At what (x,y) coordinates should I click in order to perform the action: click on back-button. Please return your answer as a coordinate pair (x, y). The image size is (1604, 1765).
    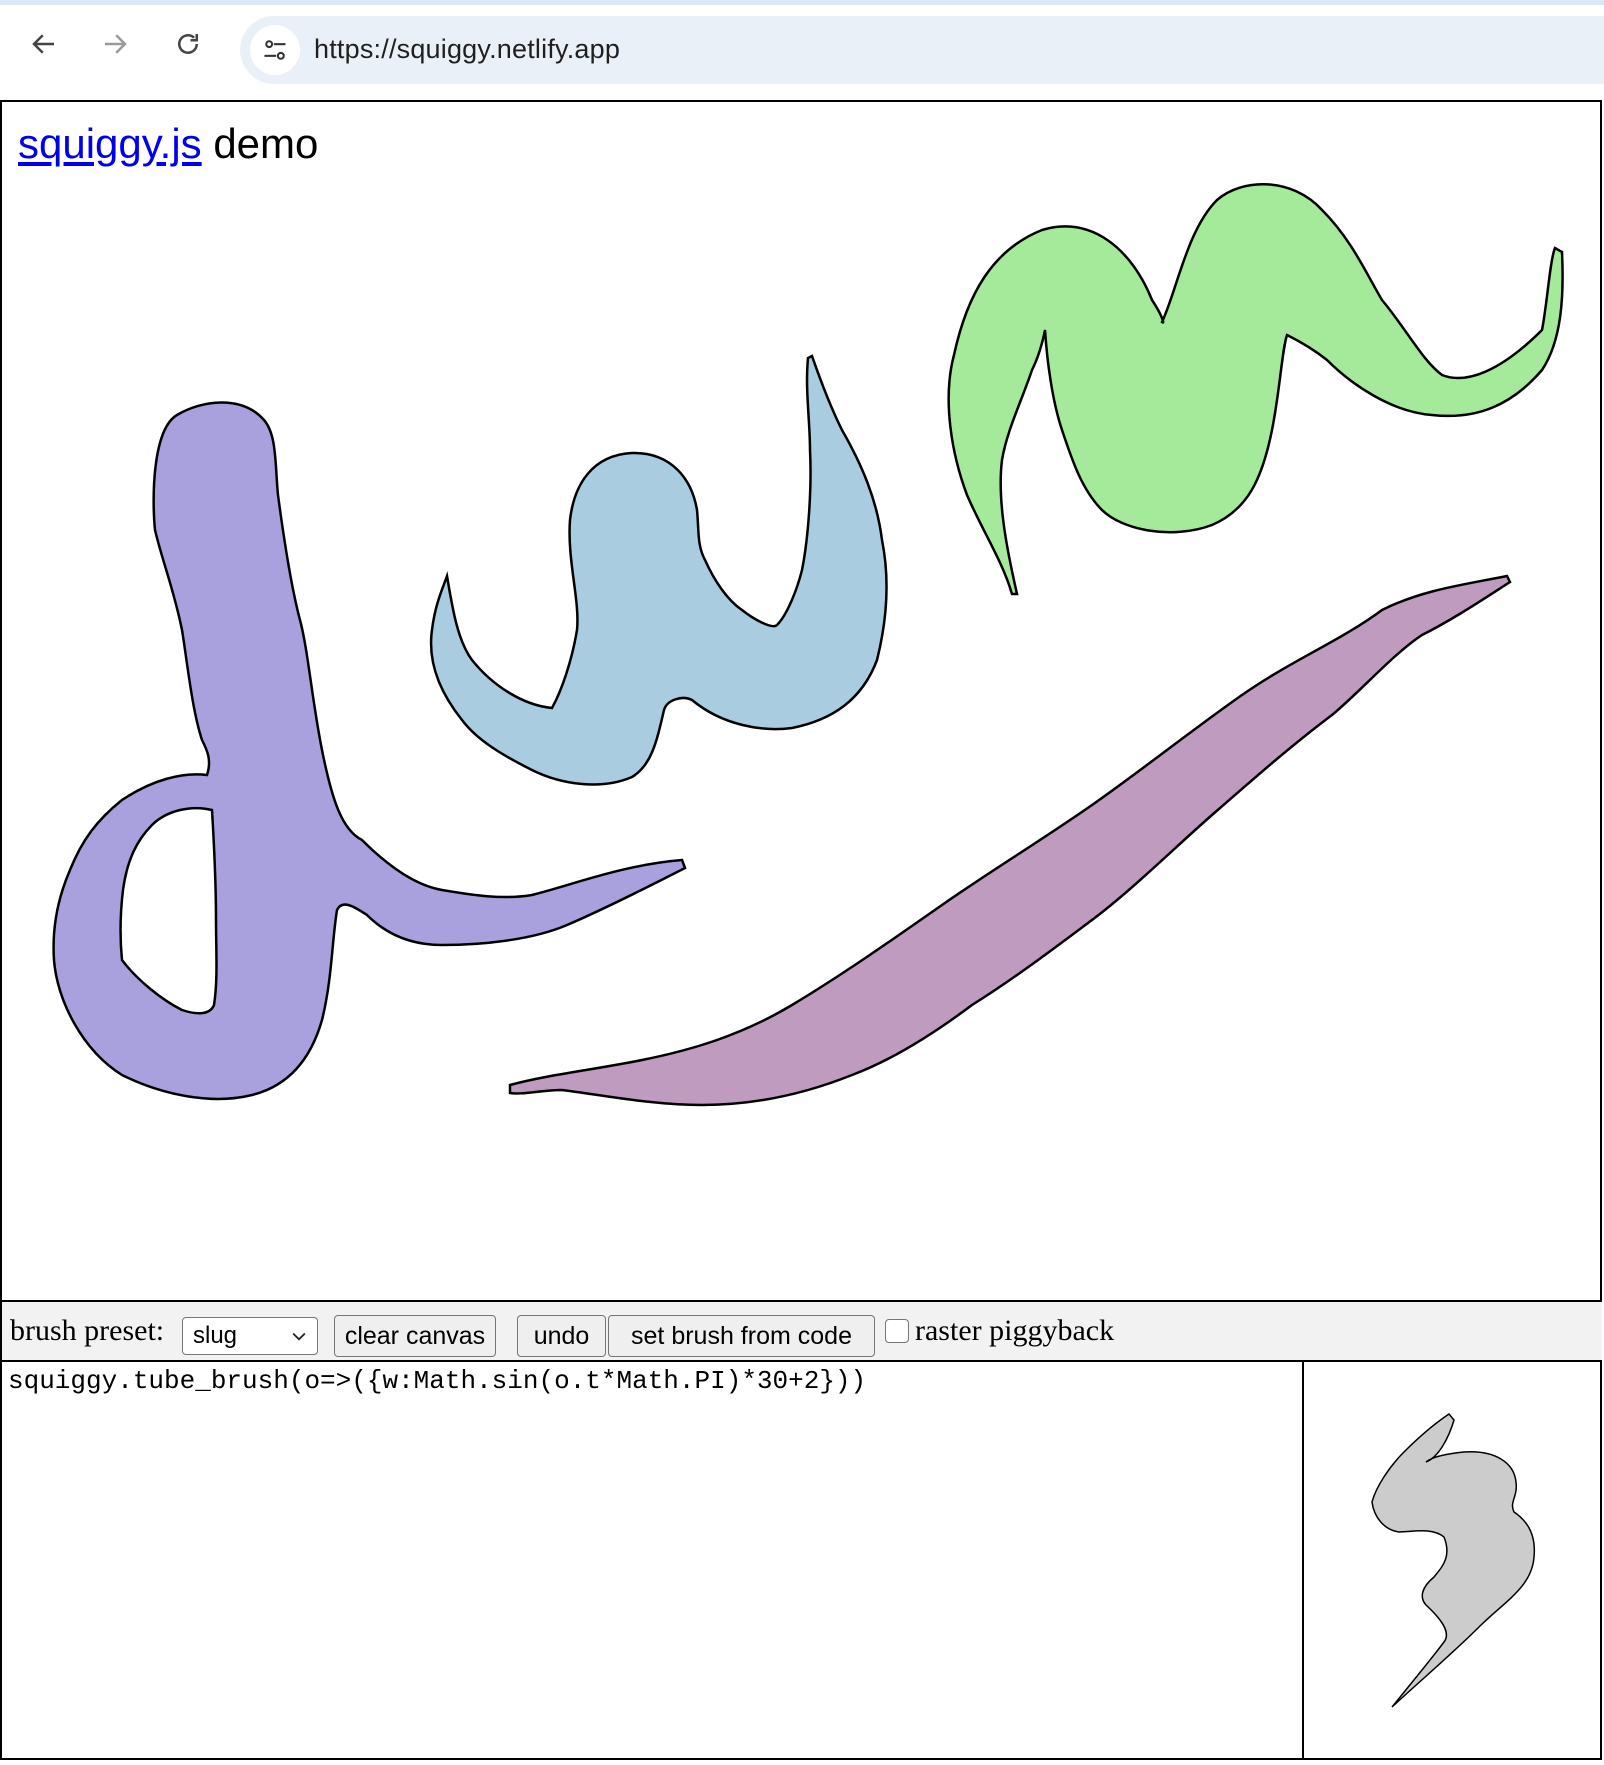
    Looking at the image, I should click on (44, 44).